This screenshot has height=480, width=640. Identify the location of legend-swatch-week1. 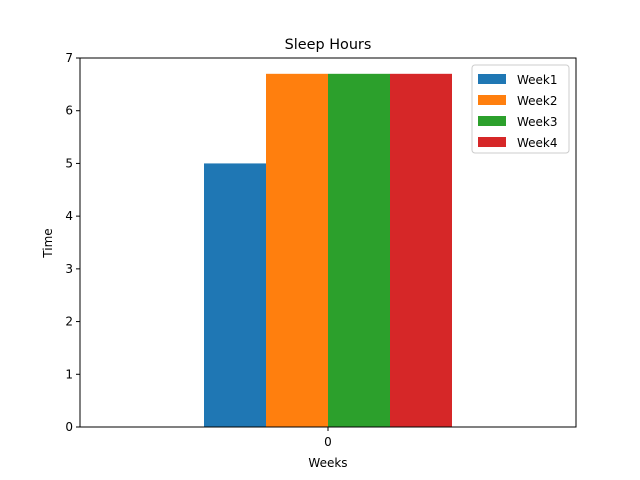
(492, 79).